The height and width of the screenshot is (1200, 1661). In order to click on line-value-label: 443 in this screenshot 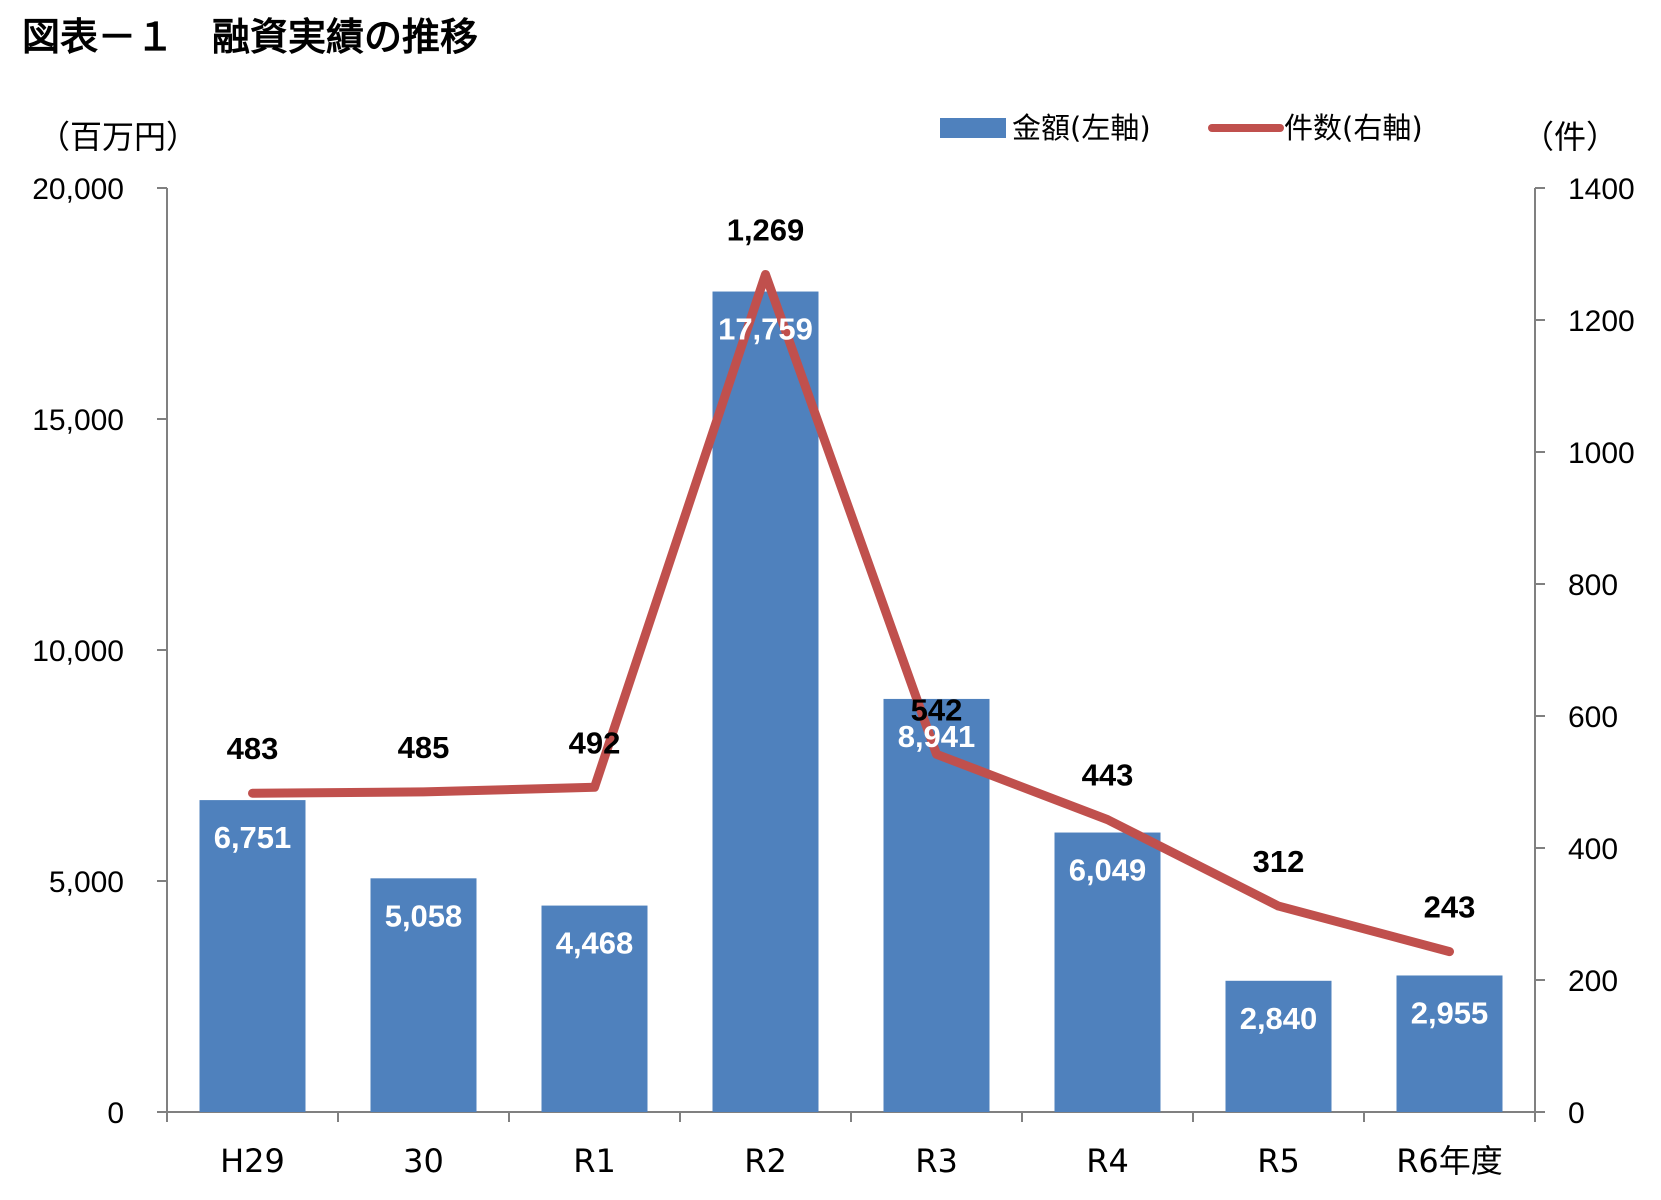, I will do `click(1108, 775)`.